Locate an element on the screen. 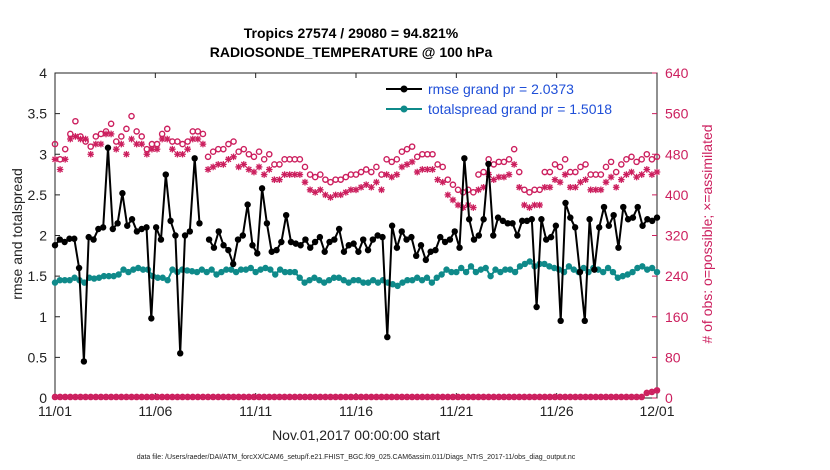 The height and width of the screenshot is (470, 830). legend-rmse-label: rmse grand pr = 2.0373 is located at coordinates (501, 89).